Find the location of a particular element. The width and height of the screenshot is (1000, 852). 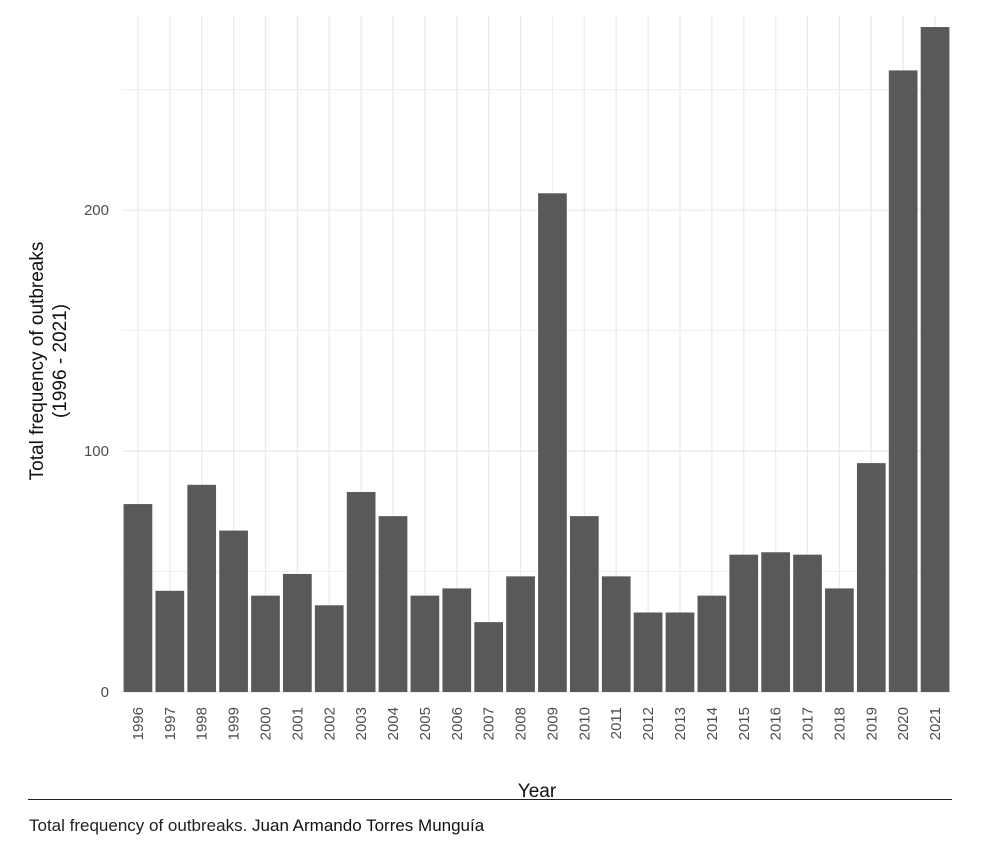

caption-divider is located at coordinates (490, 799).